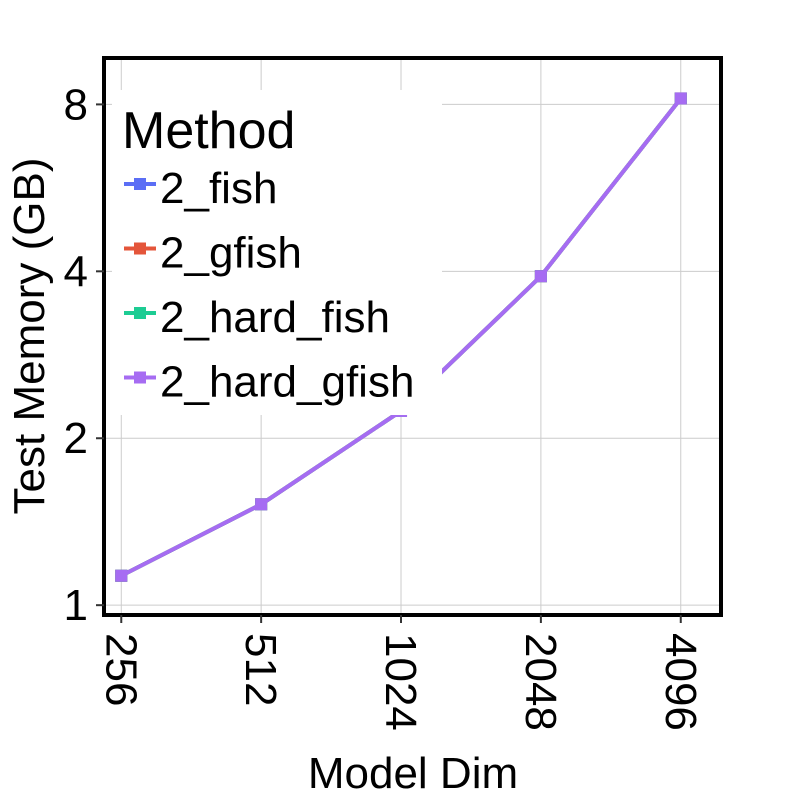  I want to click on legend-entries: 2_fish 2_gfish 2_hard_fish 2_hard_gfish, so click(269, 285).